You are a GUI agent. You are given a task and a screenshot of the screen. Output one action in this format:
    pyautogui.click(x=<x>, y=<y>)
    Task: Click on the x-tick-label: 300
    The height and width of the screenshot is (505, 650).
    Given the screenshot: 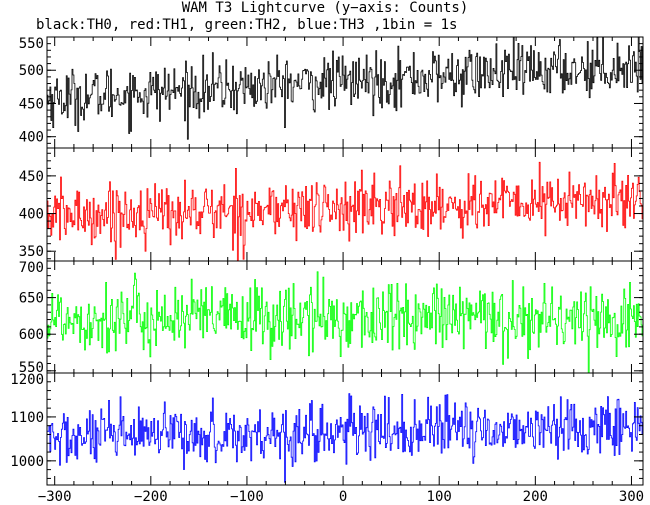 What is the action you would take?
    pyautogui.click(x=631, y=497)
    